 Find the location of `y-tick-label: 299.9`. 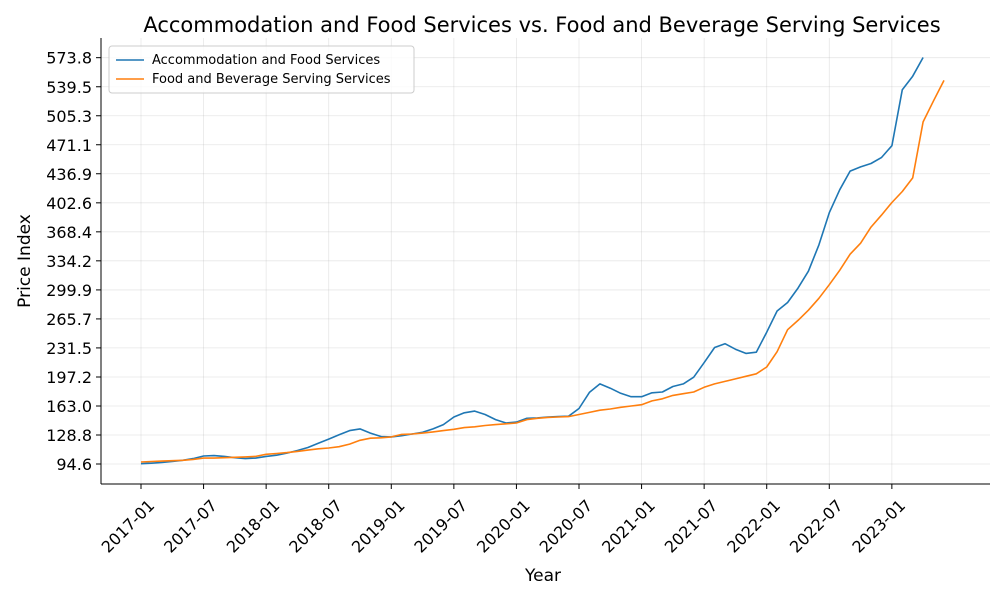

y-tick-label: 299.9 is located at coordinates (69, 290).